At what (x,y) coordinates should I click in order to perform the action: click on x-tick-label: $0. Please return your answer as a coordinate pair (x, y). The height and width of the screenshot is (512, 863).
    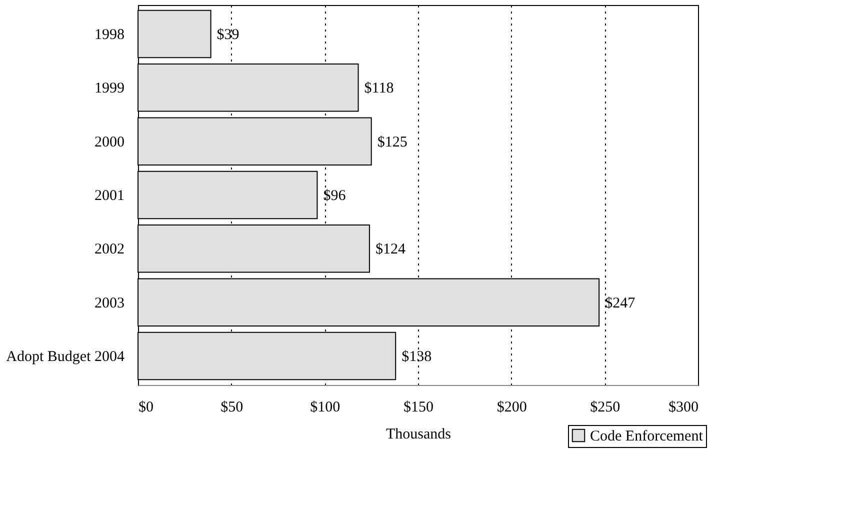
    Looking at the image, I should click on (146, 408).